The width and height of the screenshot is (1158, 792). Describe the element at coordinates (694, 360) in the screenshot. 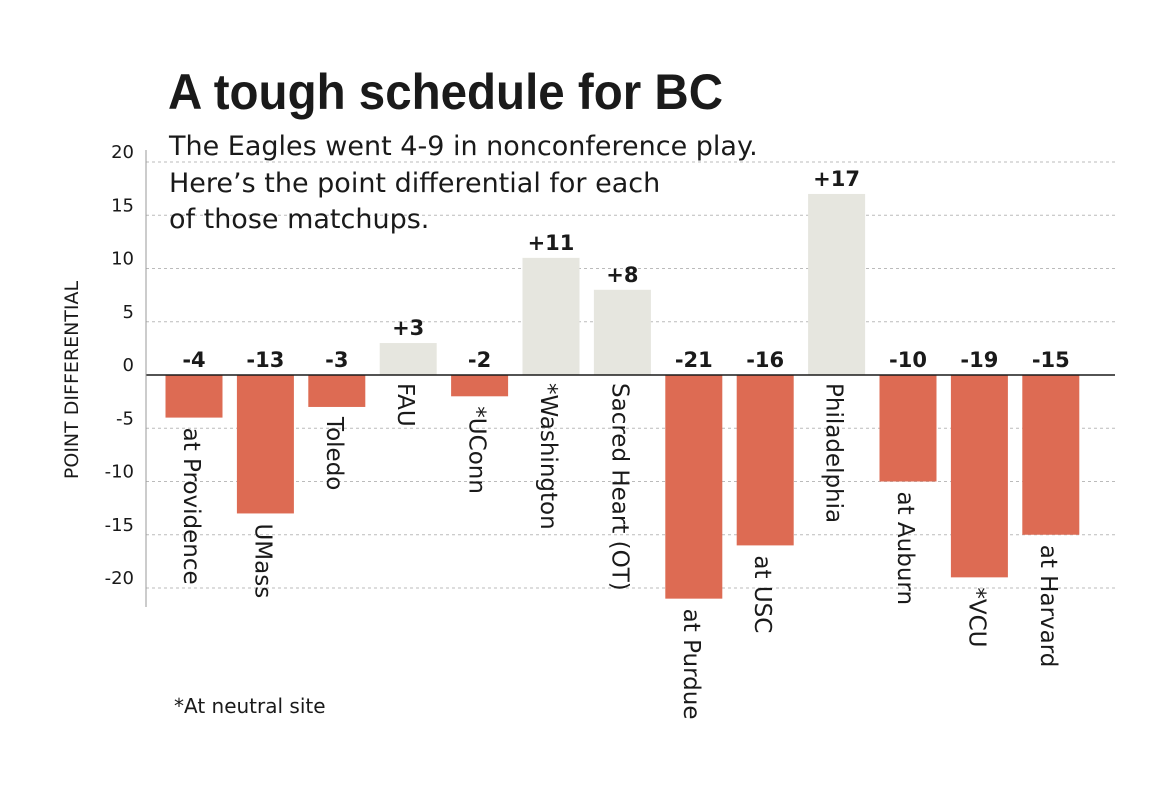

I see `data-label: -21` at that location.